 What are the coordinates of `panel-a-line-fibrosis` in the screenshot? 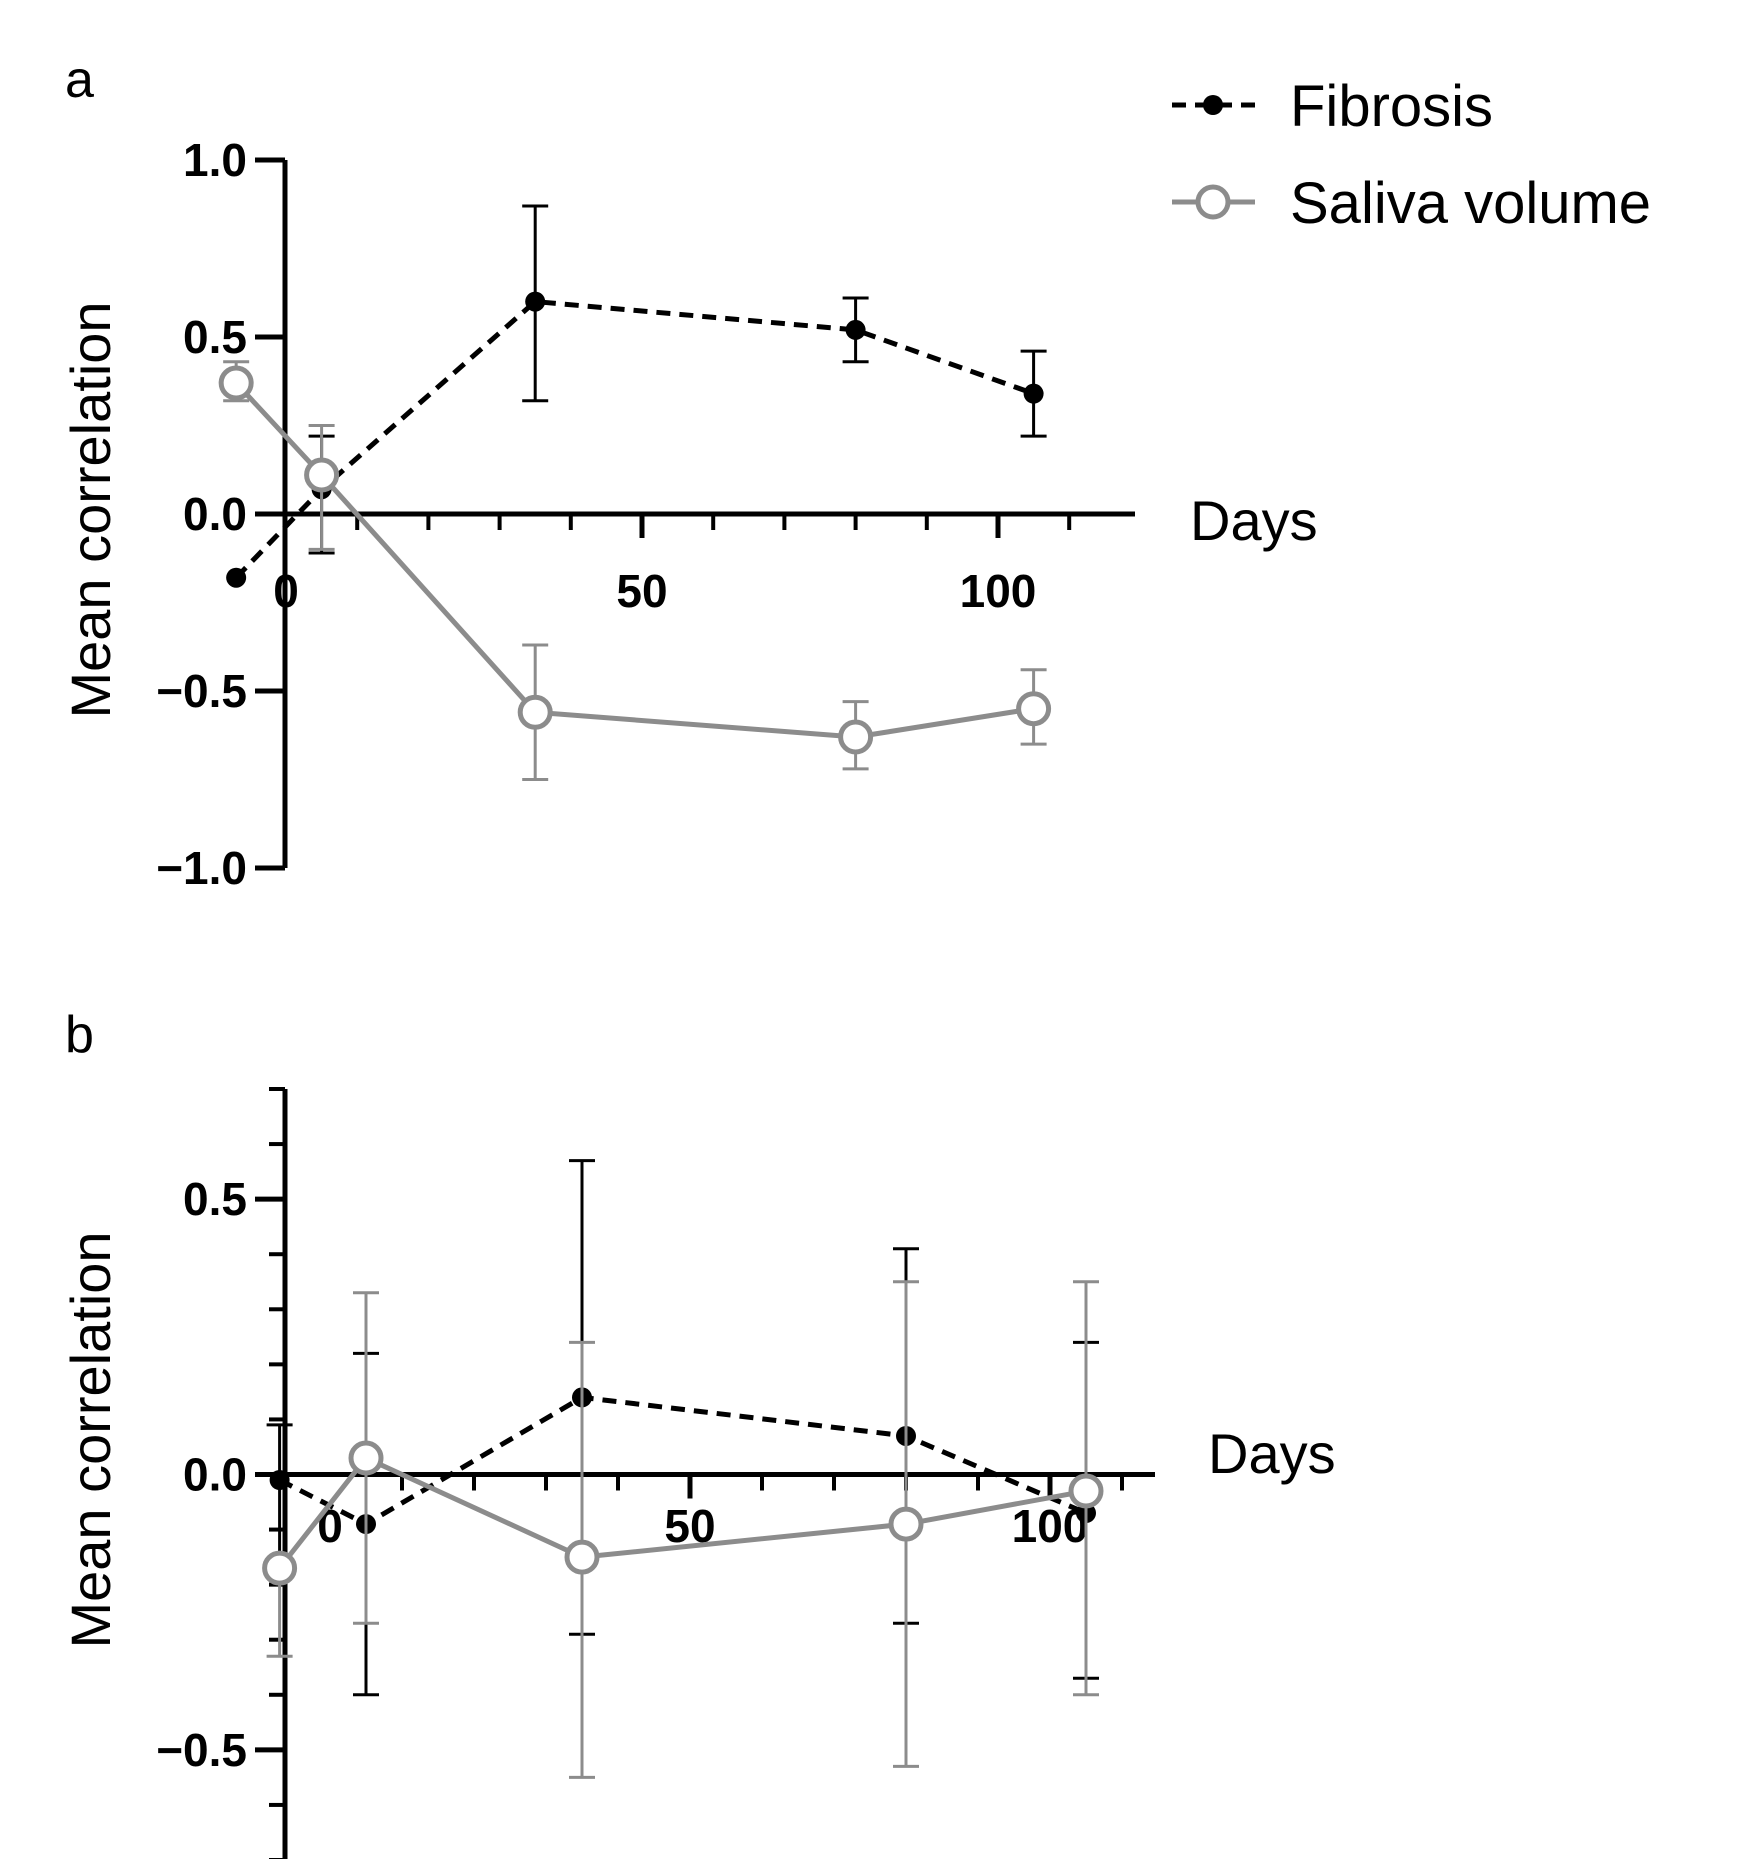 It's located at (634, 439).